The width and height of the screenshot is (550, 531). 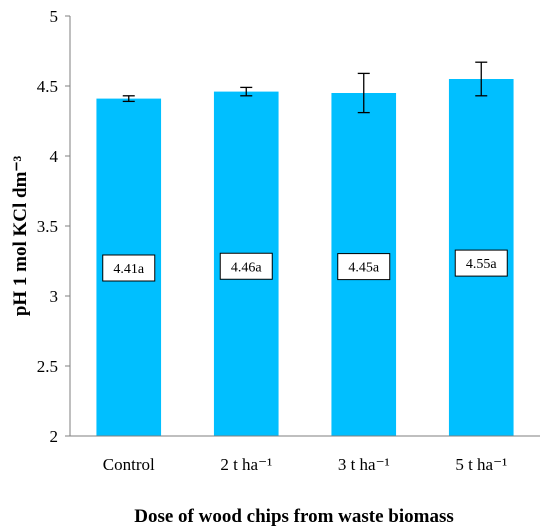 I want to click on data-label-2: 4.46a, so click(x=247, y=267).